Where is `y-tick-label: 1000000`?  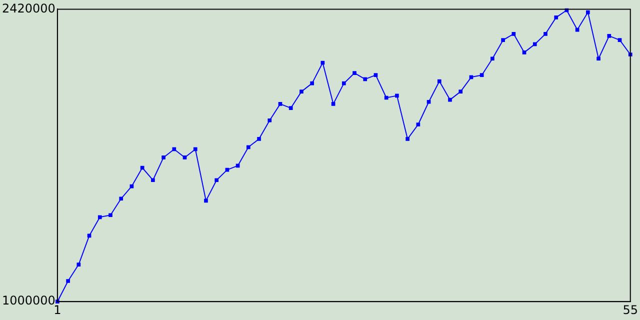 y-tick-label: 1000000 is located at coordinates (29, 301).